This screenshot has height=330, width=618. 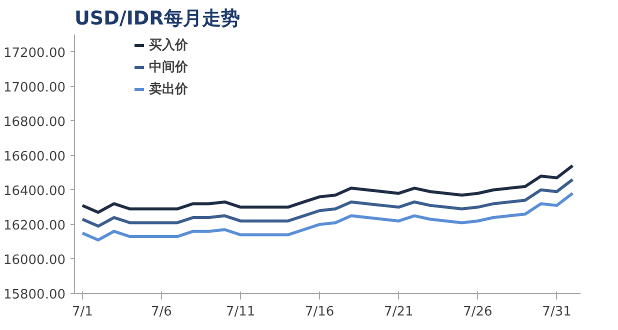 I want to click on x-tick-label: 7/11, so click(x=241, y=312).